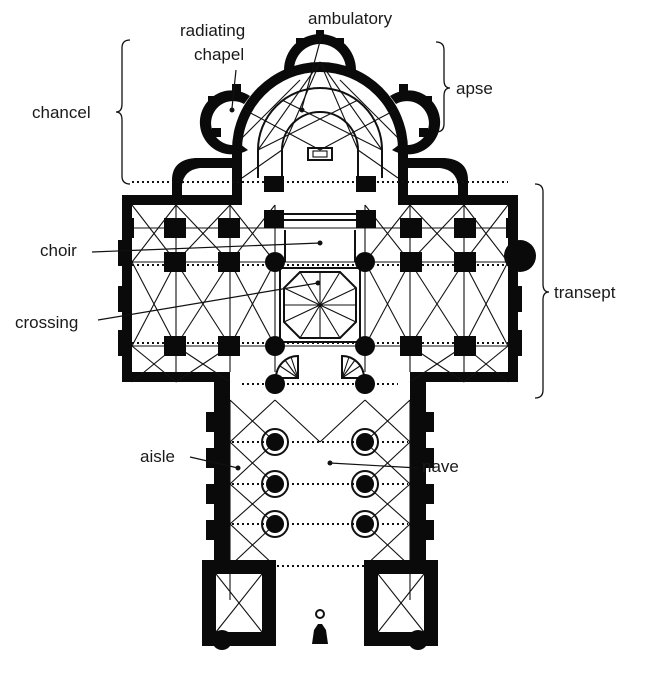 The width and height of the screenshot is (649, 673). I want to click on nave-piers, so click(320, 483).